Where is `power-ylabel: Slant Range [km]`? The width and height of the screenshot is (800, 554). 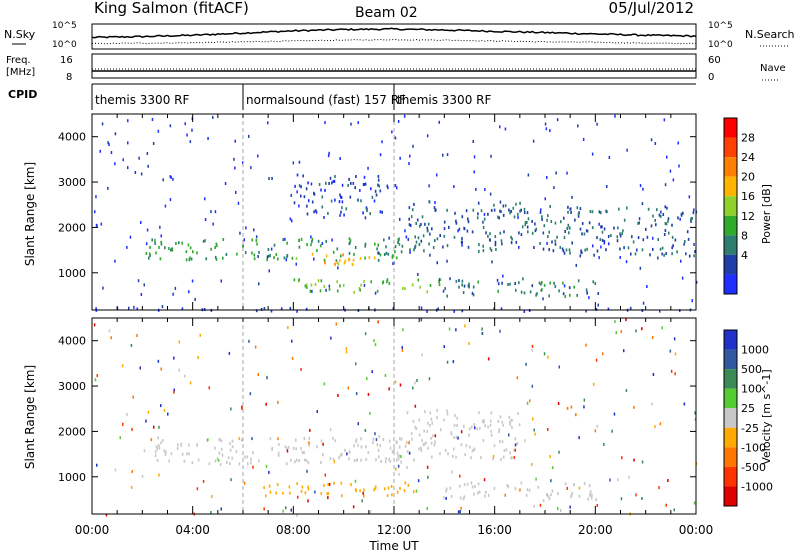
power-ylabel: Slant Range [km] is located at coordinates (30, 214).